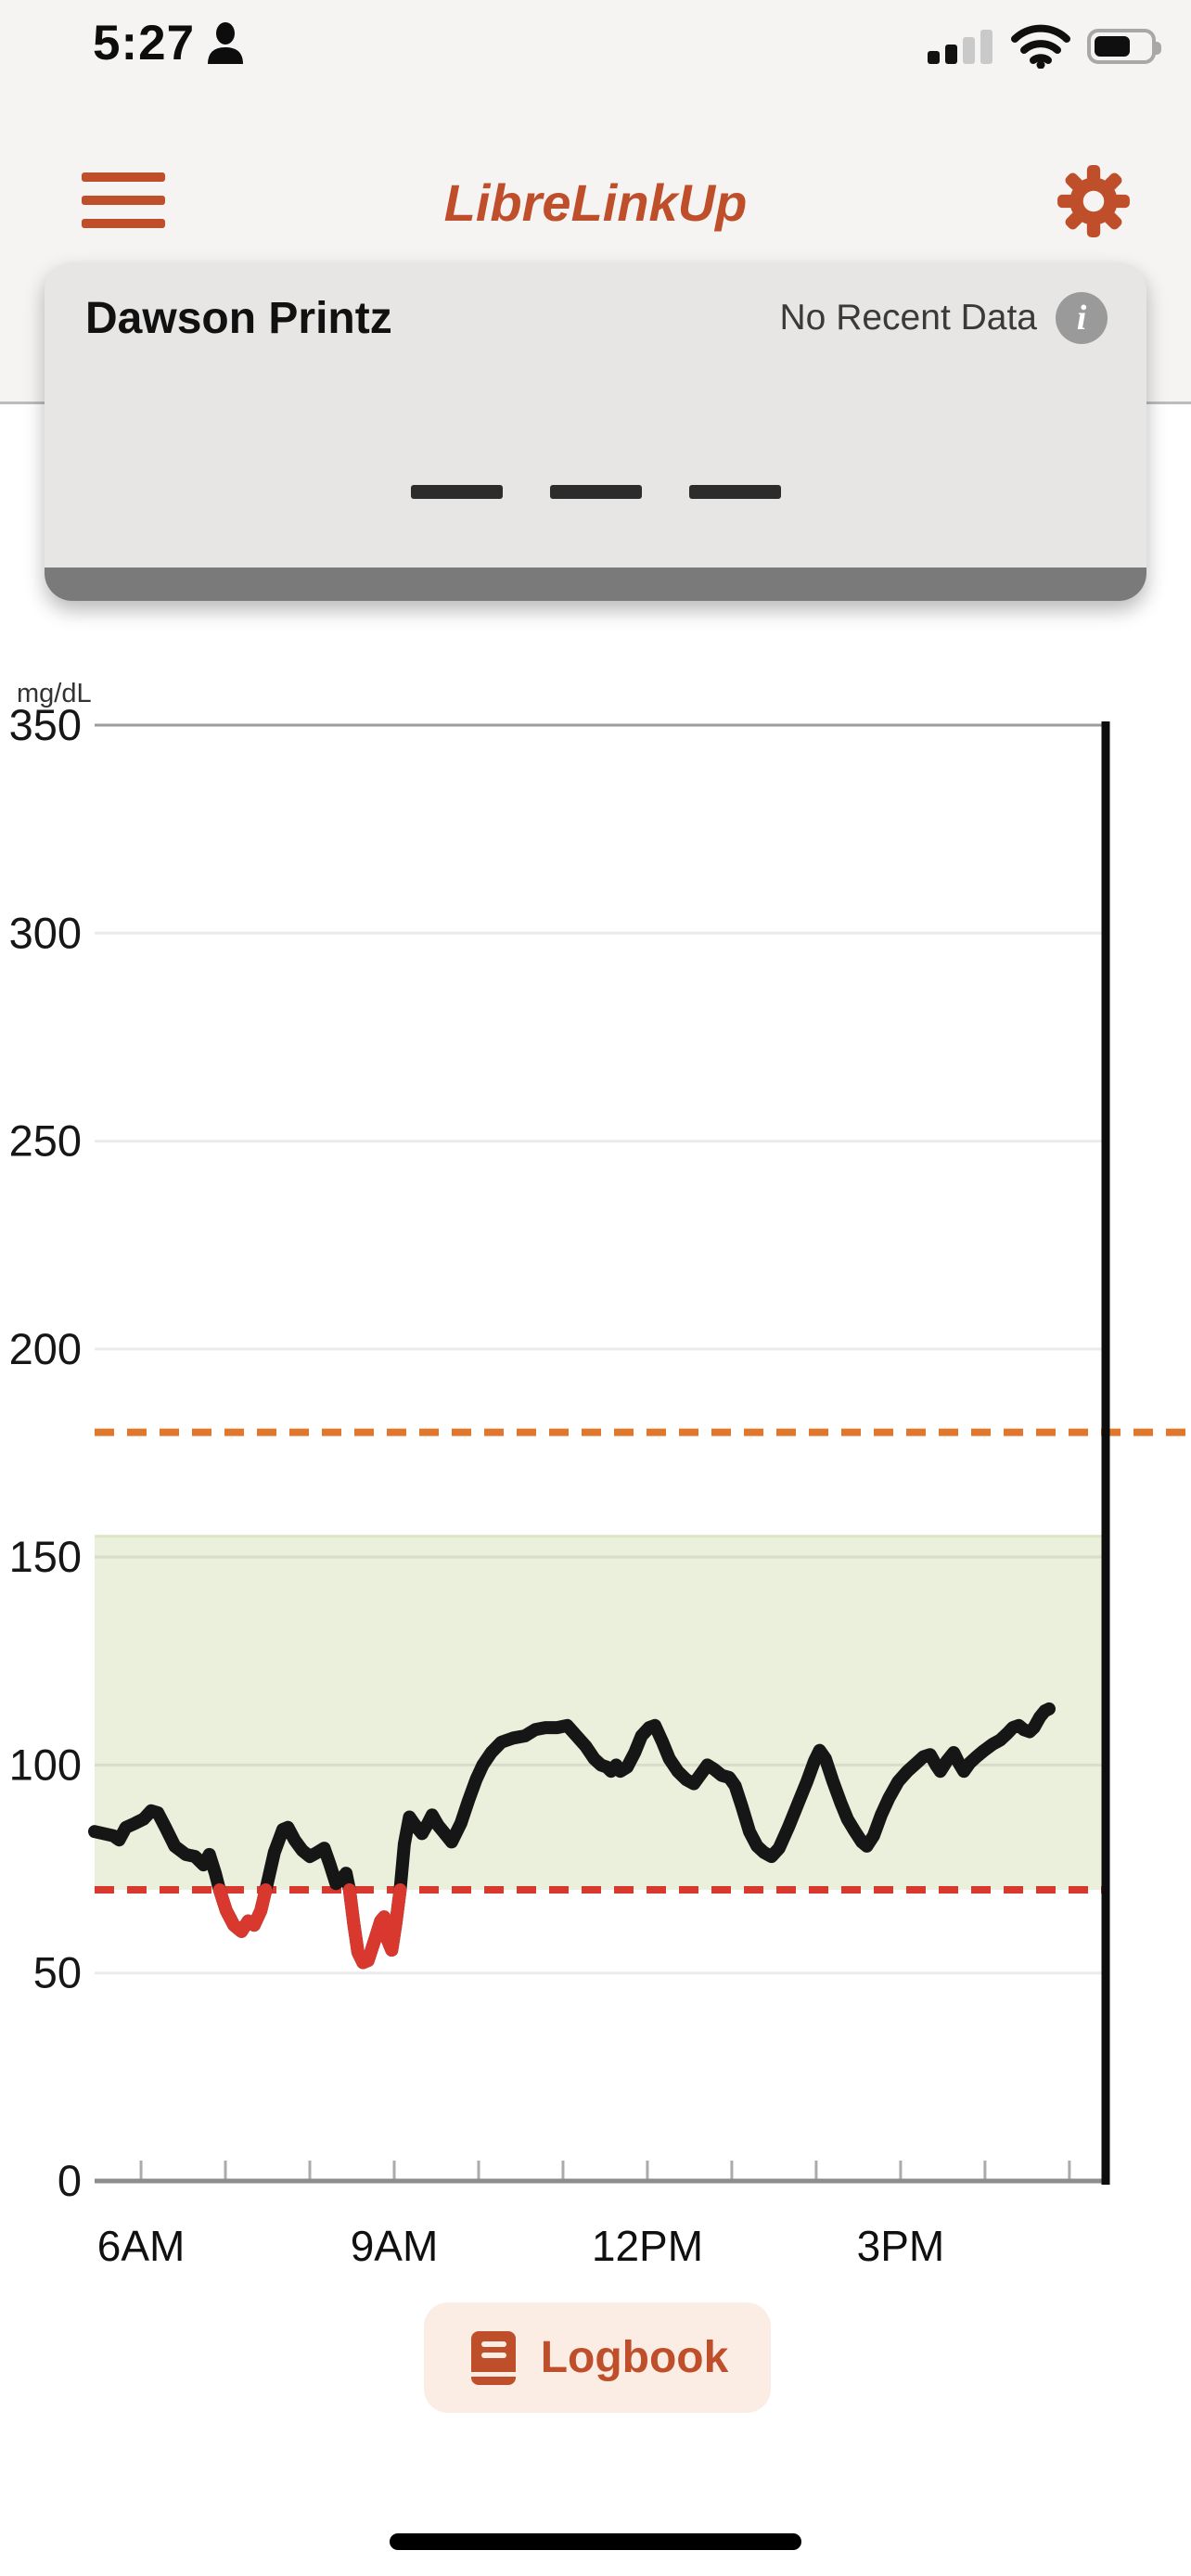 The width and height of the screenshot is (1191, 2576). I want to click on status-bar-right, so click(1044, 46).